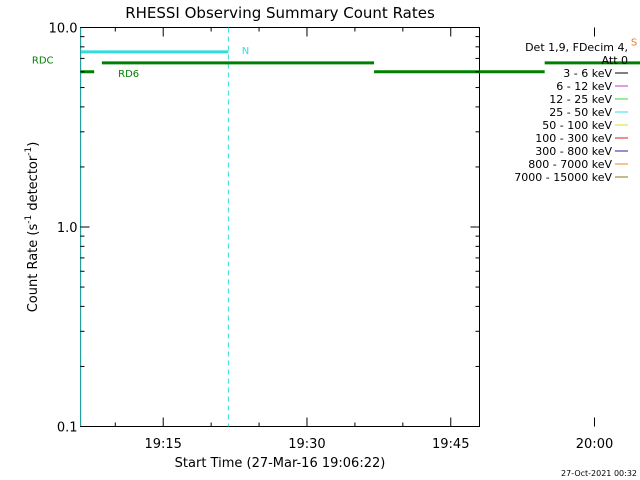 This screenshot has width=640, height=480. What do you see at coordinates (33, 144) in the screenshot?
I see `y-axis-label-part-3: )` at bounding box center [33, 144].